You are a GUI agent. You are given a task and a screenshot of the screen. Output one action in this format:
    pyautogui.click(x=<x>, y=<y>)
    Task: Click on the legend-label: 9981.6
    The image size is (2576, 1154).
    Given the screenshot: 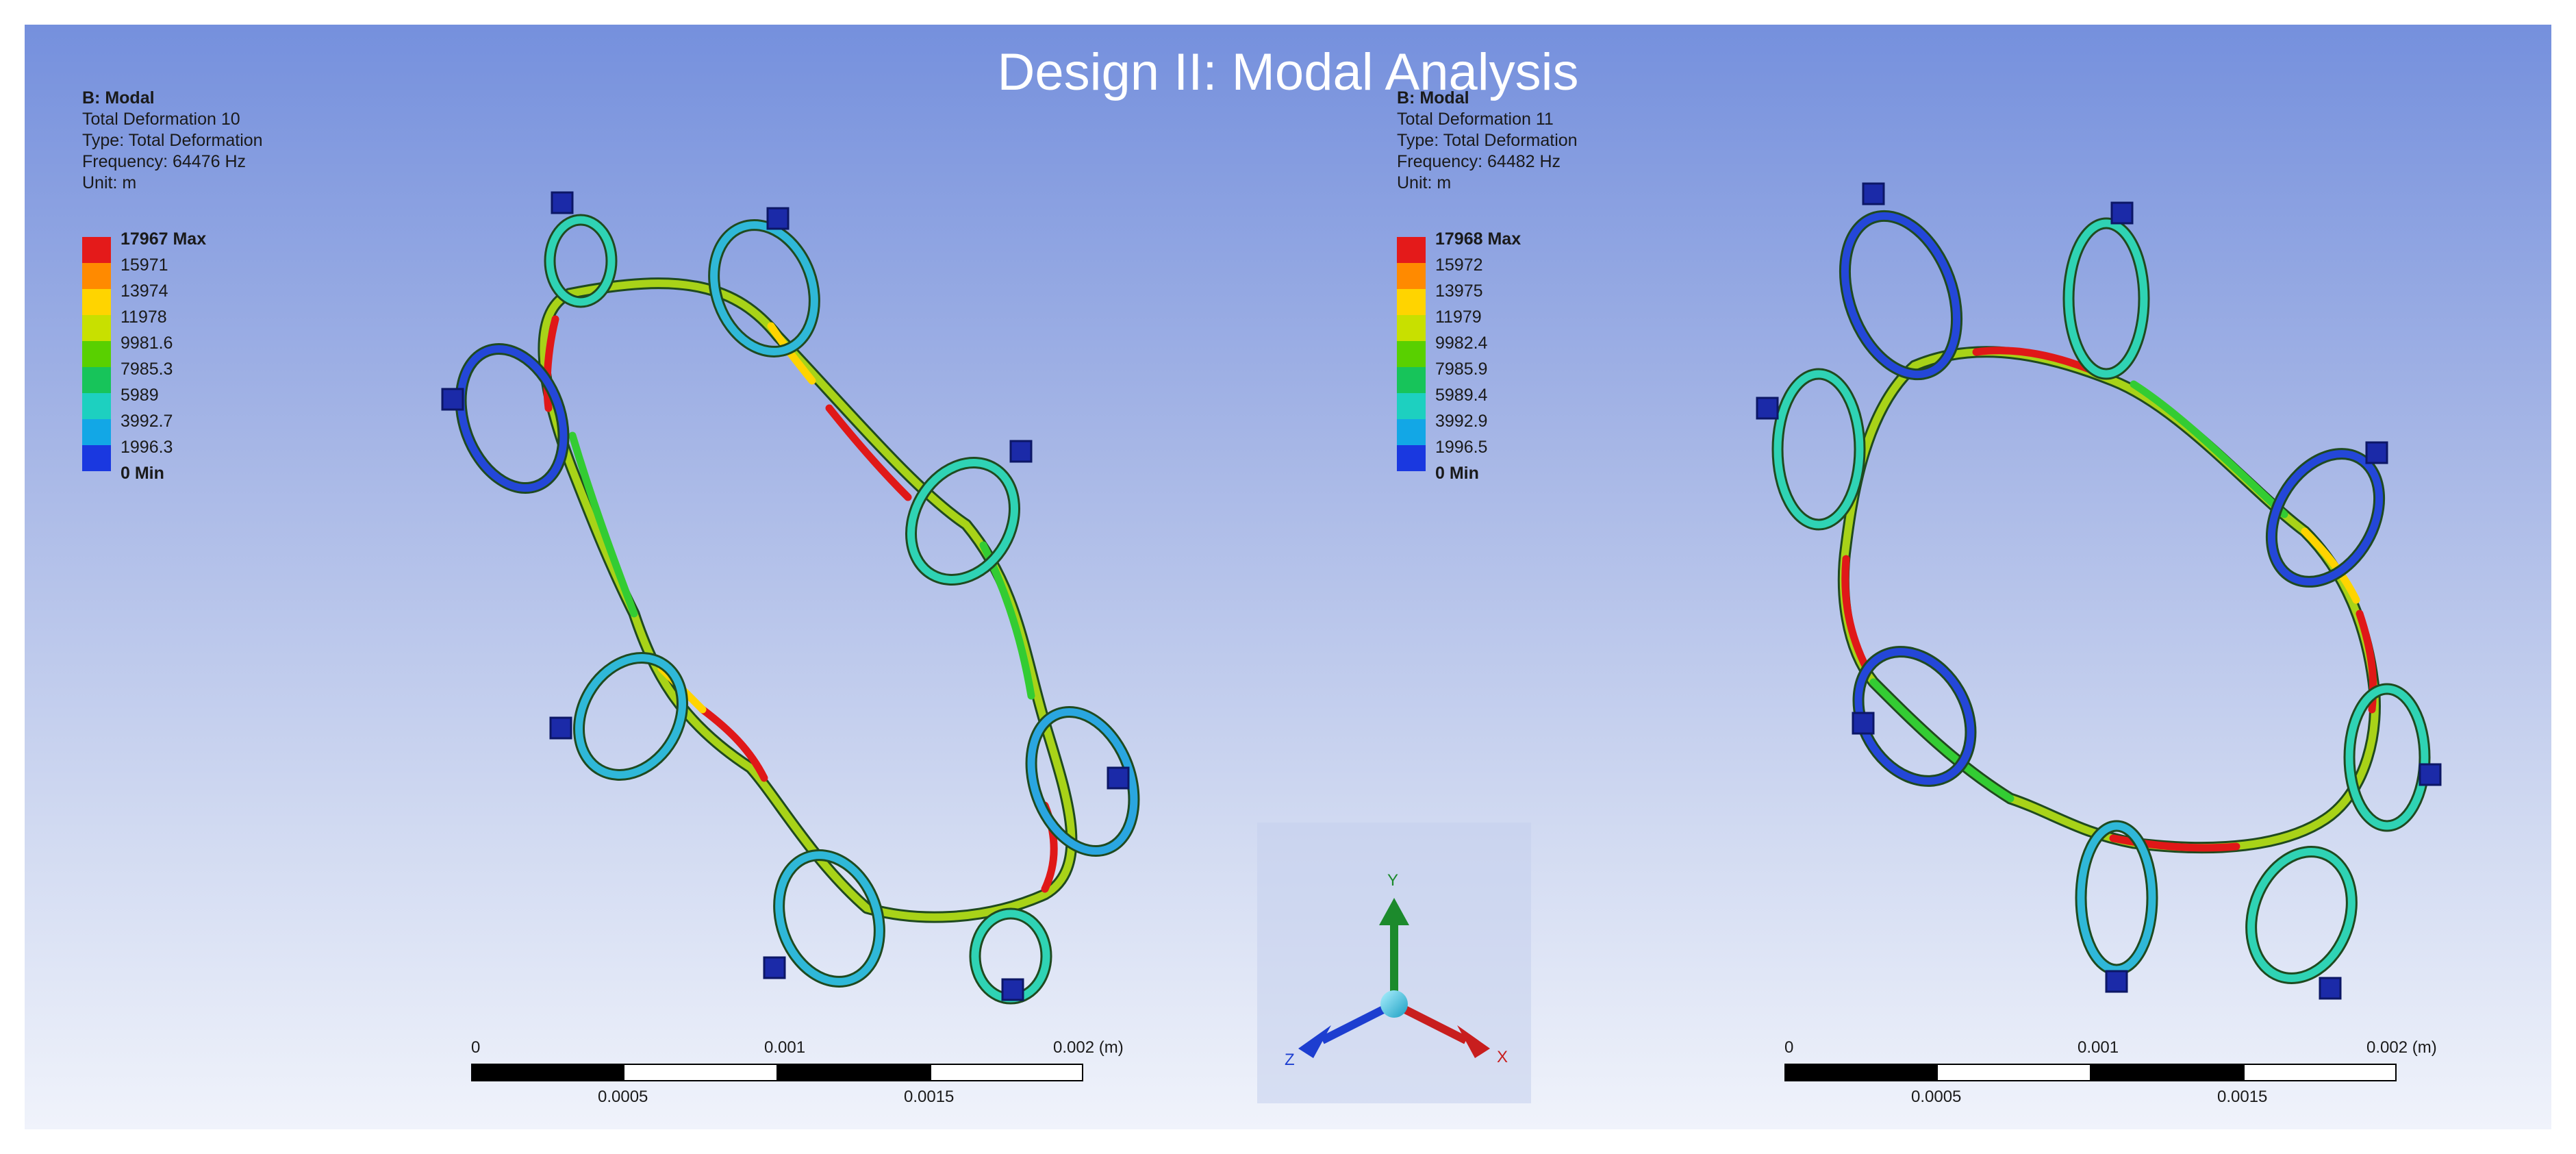 What is the action you would take?
    pyautogui.click(x=147, y=343)
    